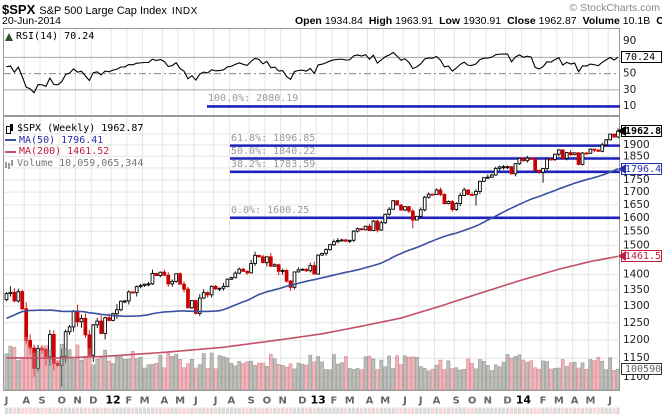  Describe the element at coordinates (614, 8) in the screenshot. I see `copyright: © StockCharts.com` at that location.